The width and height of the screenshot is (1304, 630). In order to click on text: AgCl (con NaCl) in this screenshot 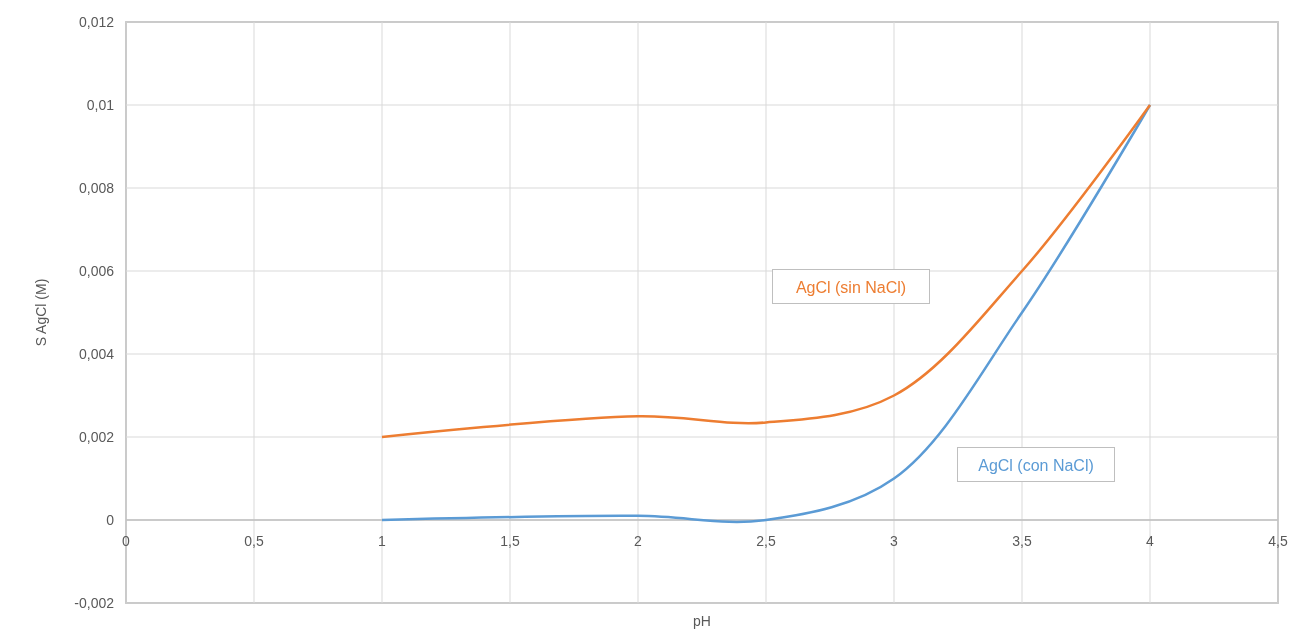, I will do `click(1036, 465)`.